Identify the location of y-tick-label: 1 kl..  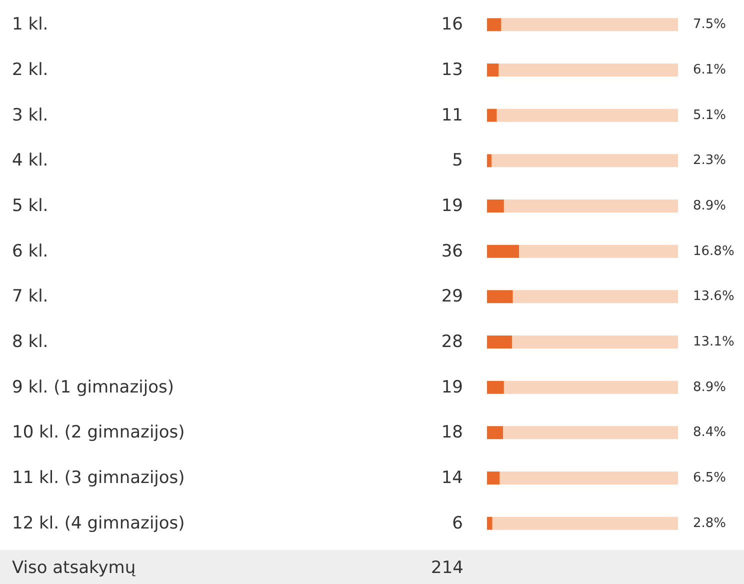
(30, 24).